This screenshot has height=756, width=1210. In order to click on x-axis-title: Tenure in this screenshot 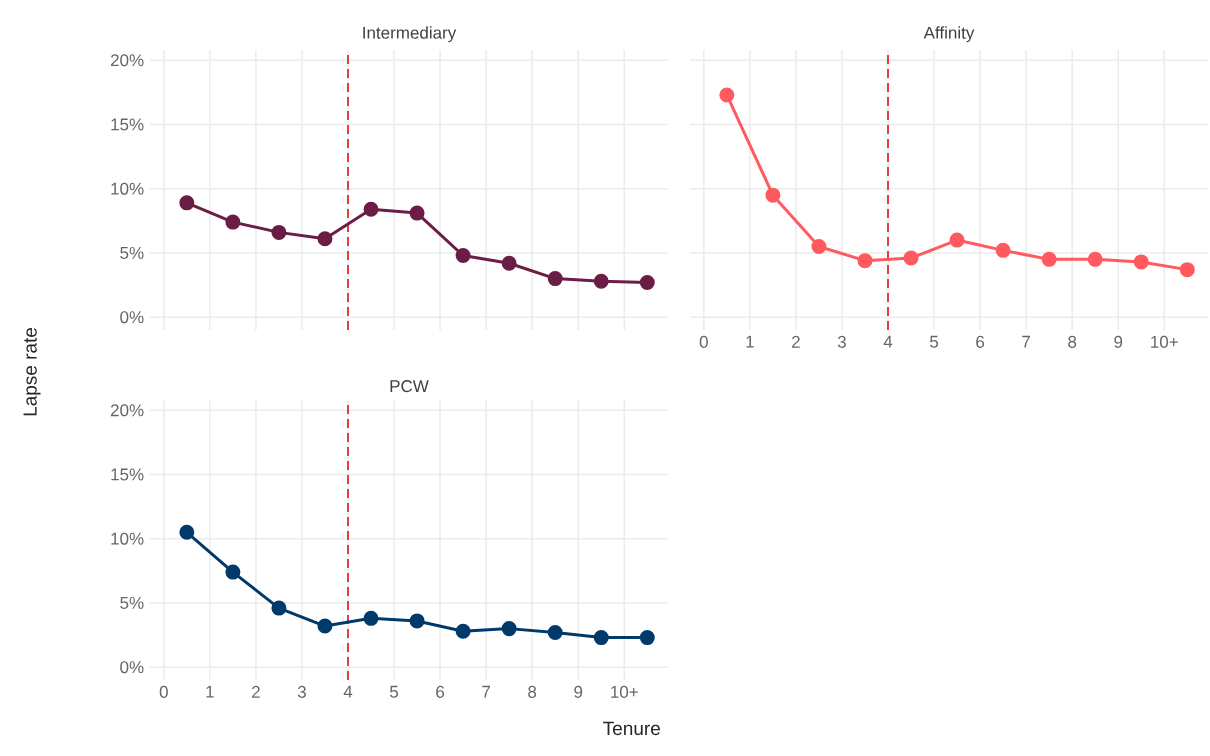, I will do `click(631, 728)`.